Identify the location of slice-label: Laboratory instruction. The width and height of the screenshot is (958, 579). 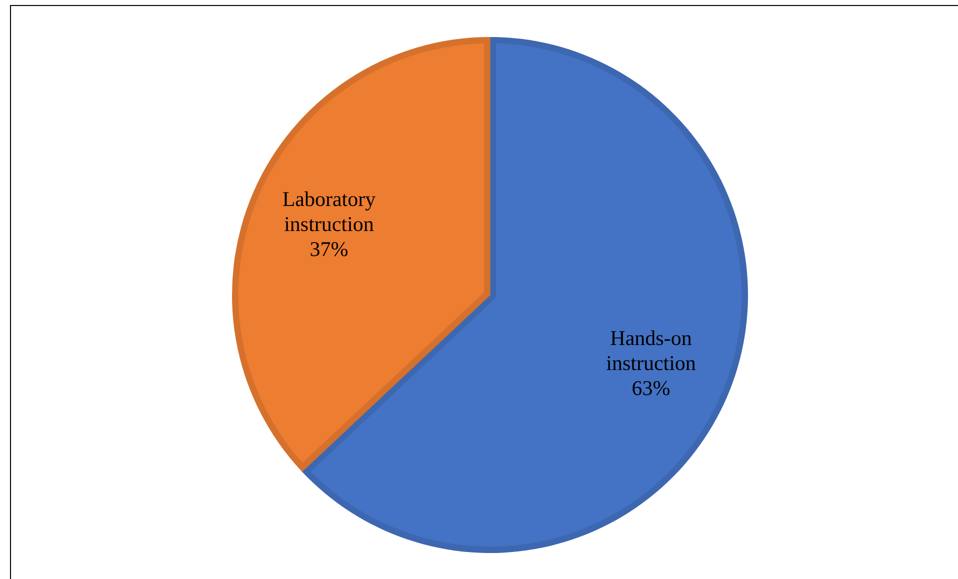
(329, 211).